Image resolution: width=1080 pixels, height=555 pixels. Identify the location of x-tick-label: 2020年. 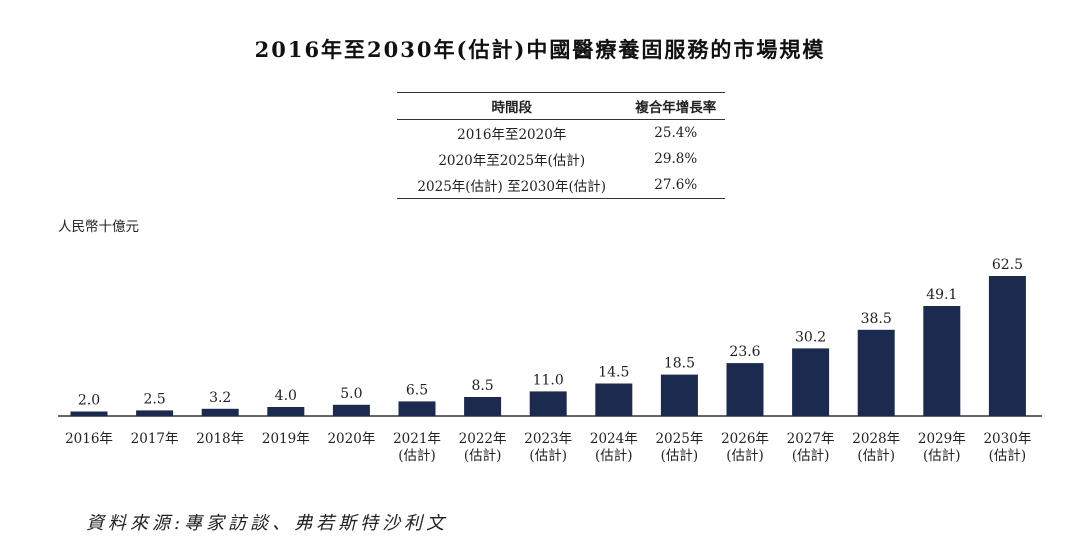
(351, 439).